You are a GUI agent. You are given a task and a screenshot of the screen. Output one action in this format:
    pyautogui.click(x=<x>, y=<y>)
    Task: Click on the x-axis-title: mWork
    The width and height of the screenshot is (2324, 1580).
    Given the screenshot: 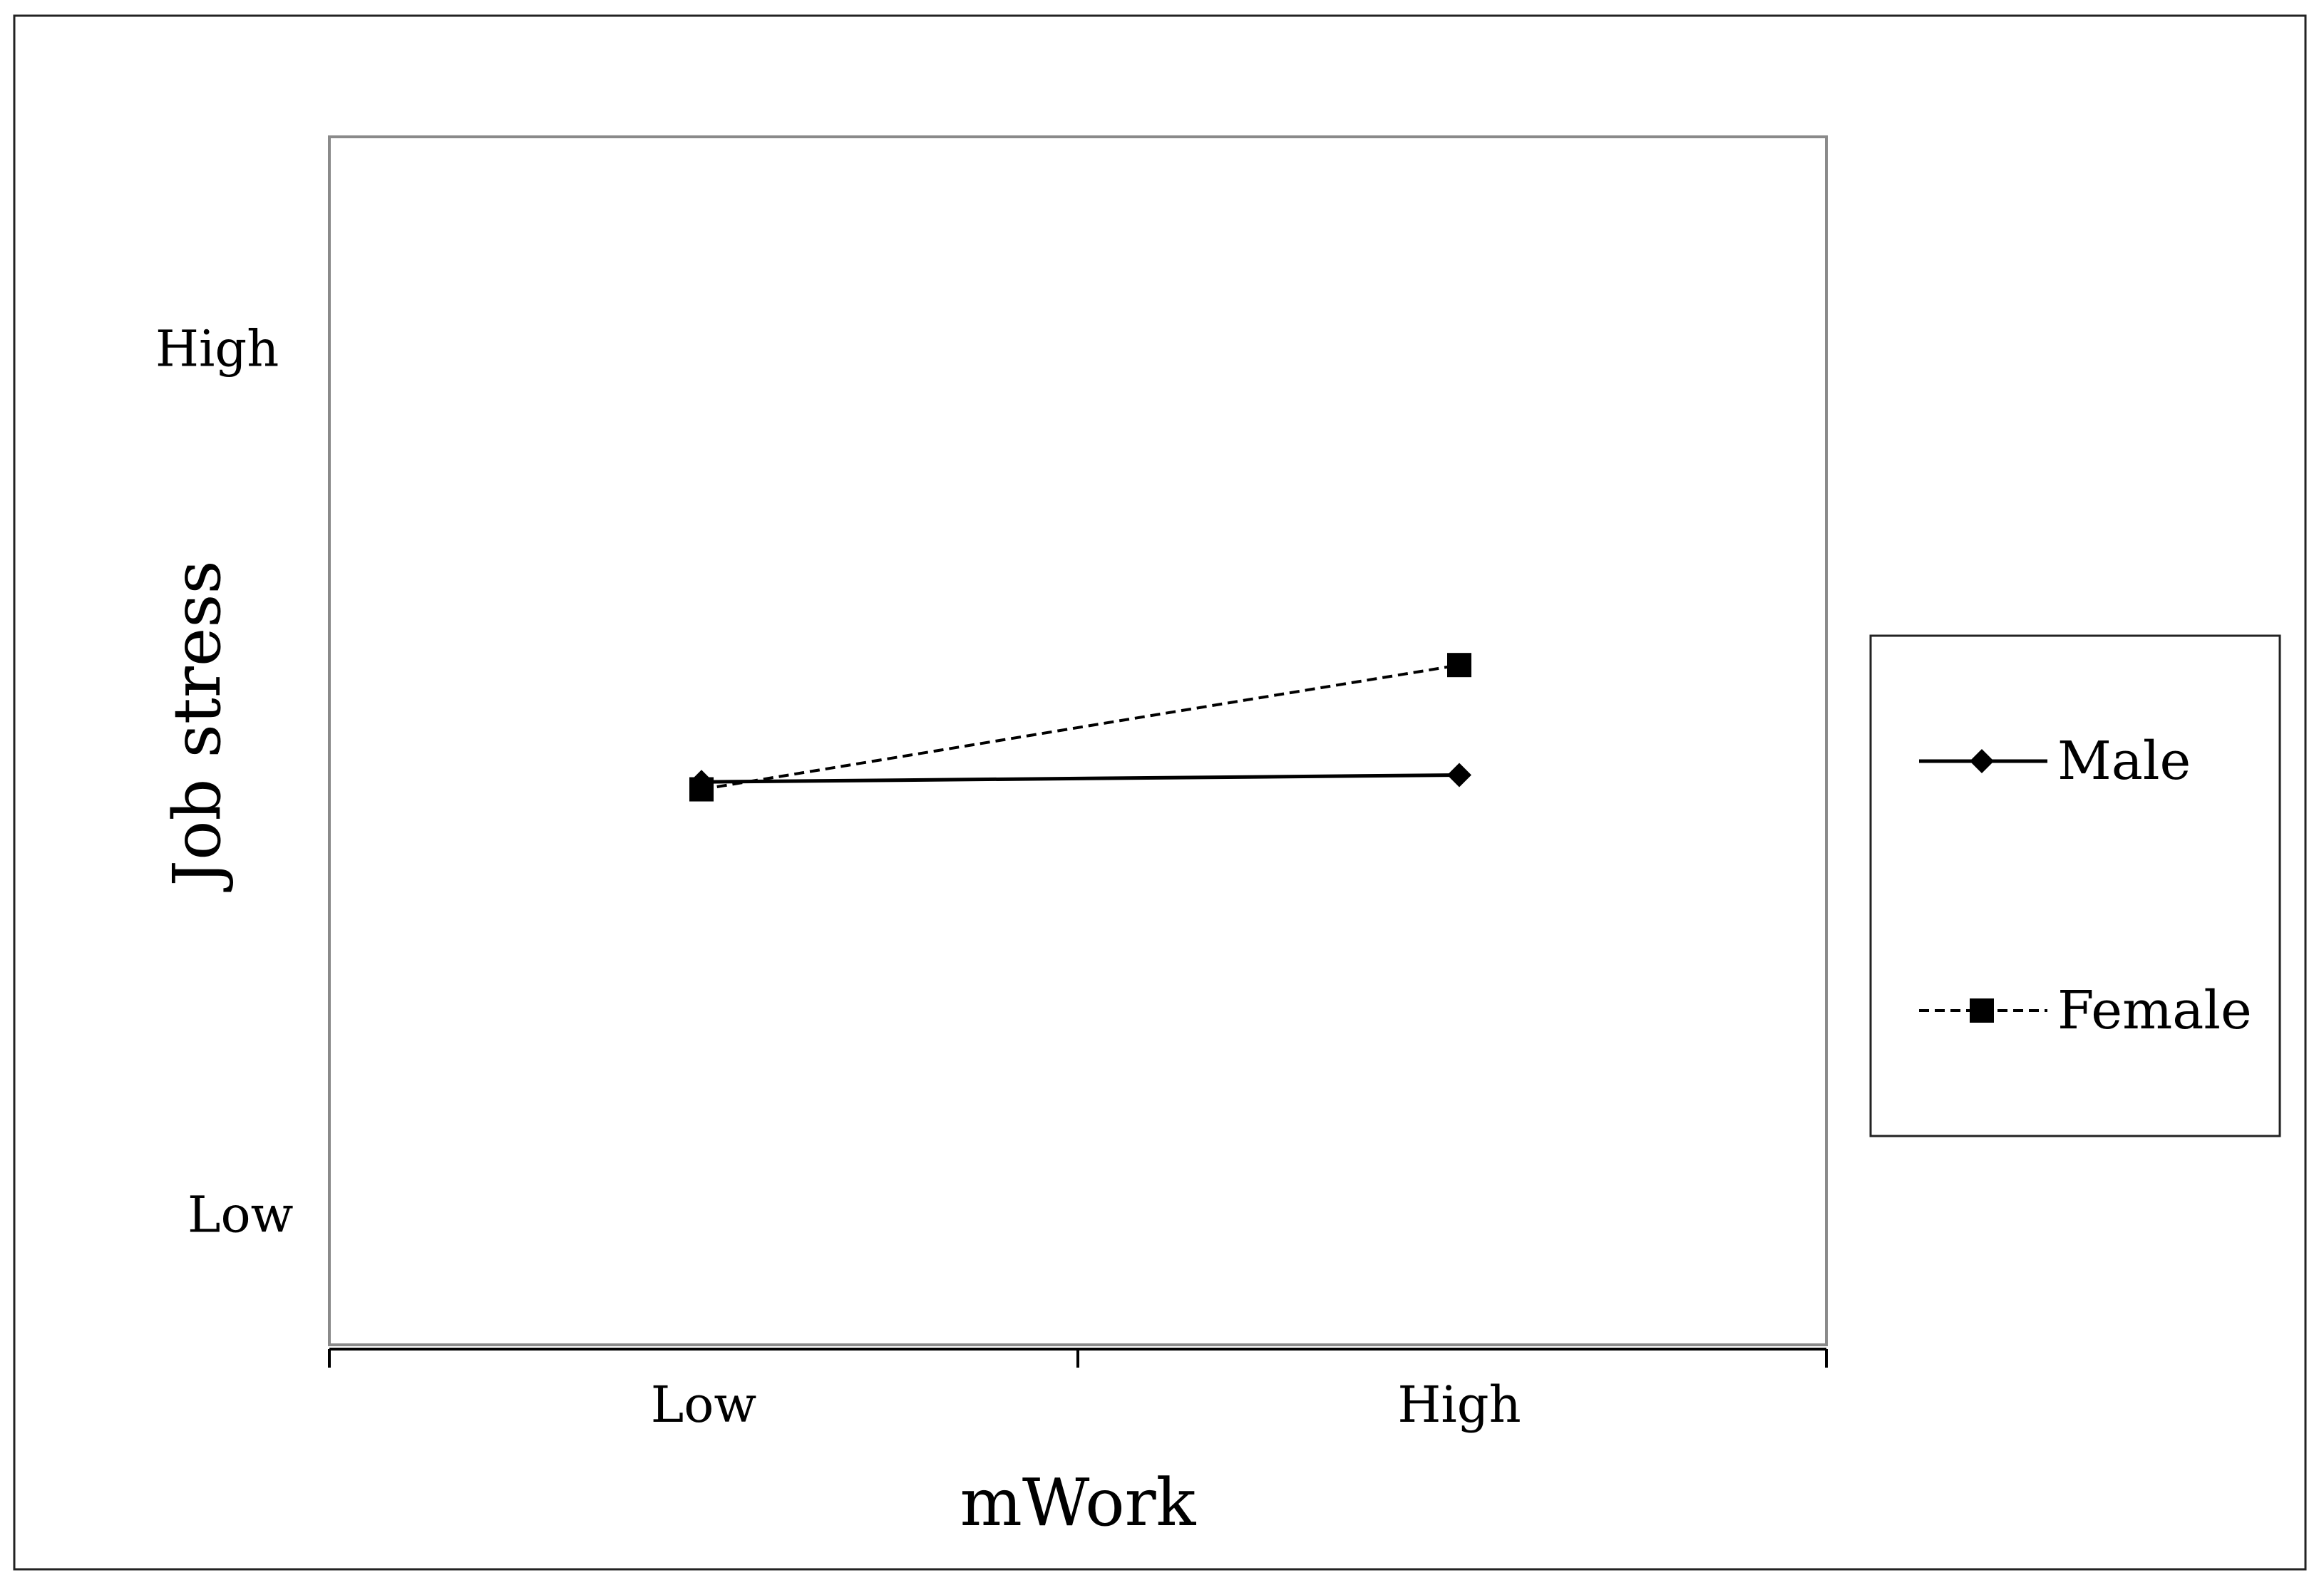 What is the action you would take?
    pyautogui.click(x=1079, y=1503)
    